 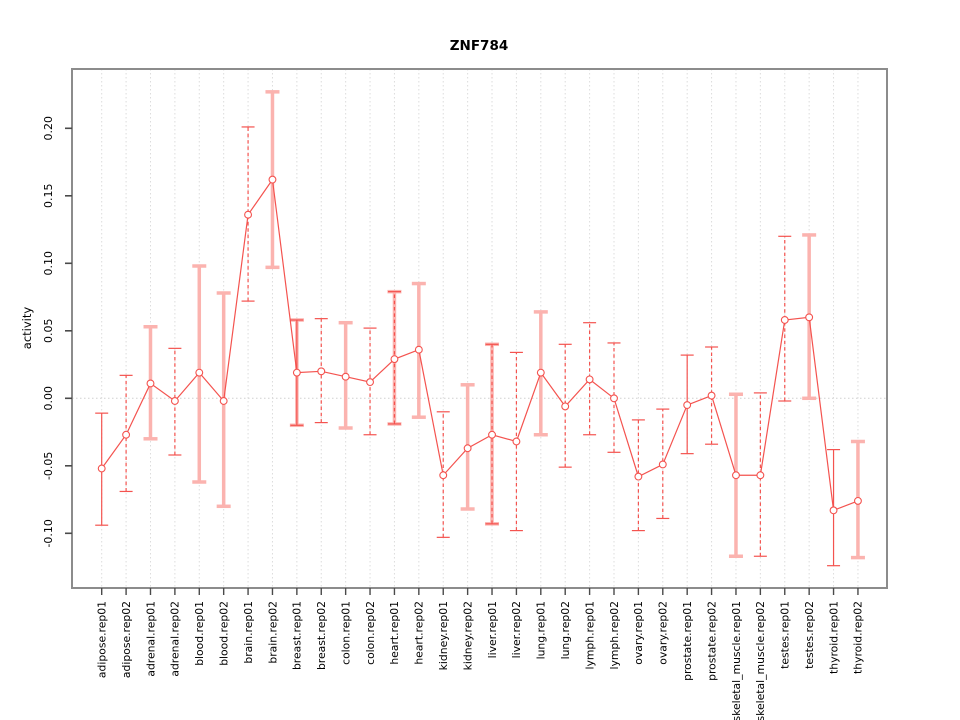 I want to click on chart-title: ZNF784, so click(x=479, y=46).